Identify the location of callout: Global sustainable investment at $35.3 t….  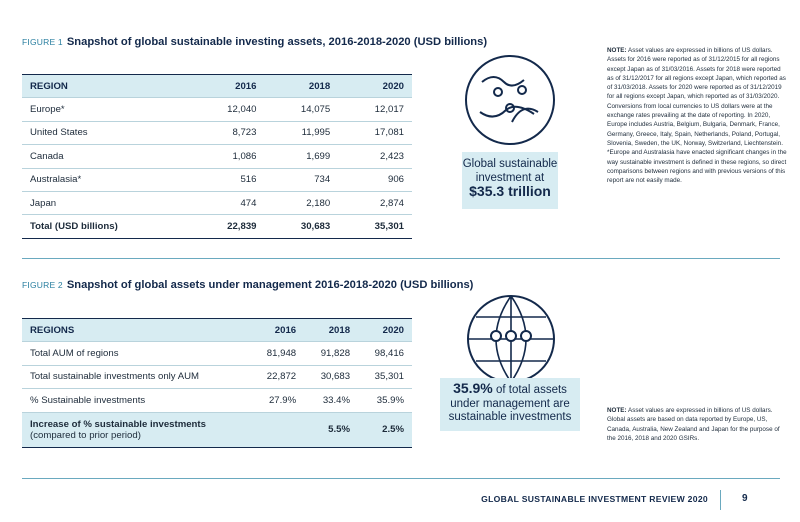
(510, 180).